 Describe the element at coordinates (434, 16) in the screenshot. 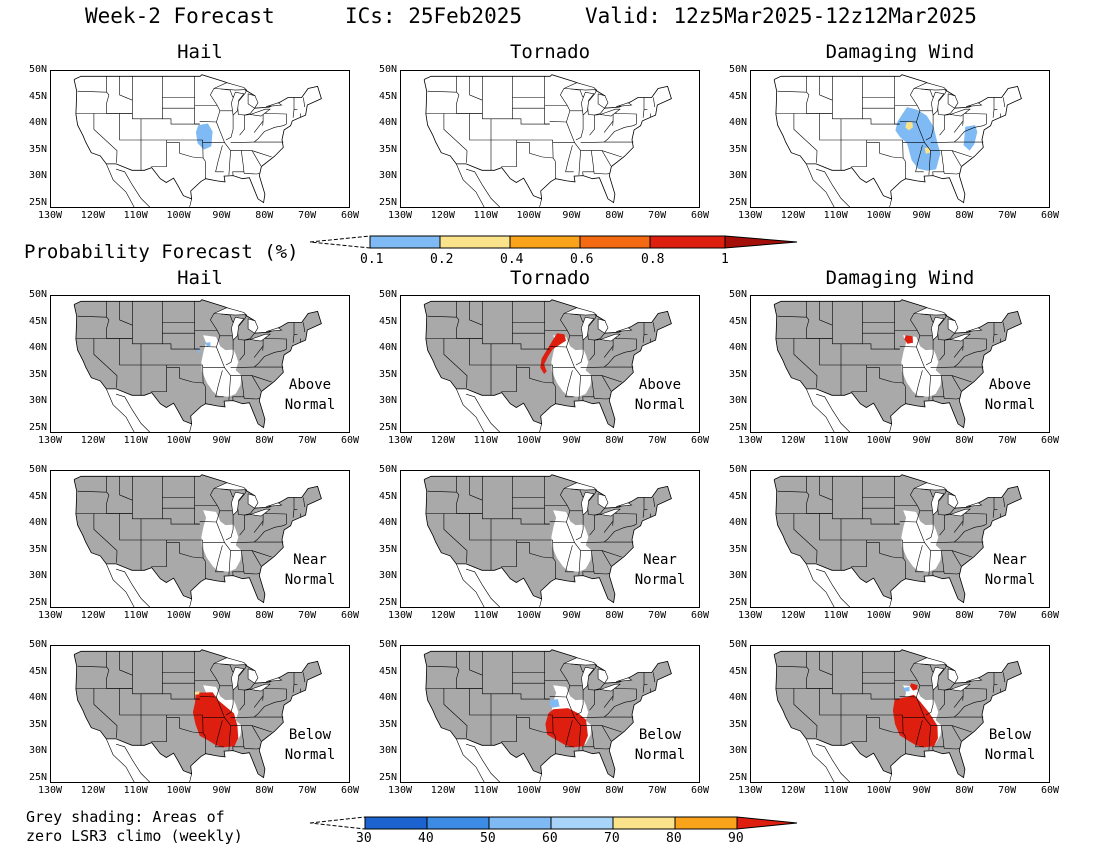

I see `initial-conditions: ICs: 25Feb2025` at that location.